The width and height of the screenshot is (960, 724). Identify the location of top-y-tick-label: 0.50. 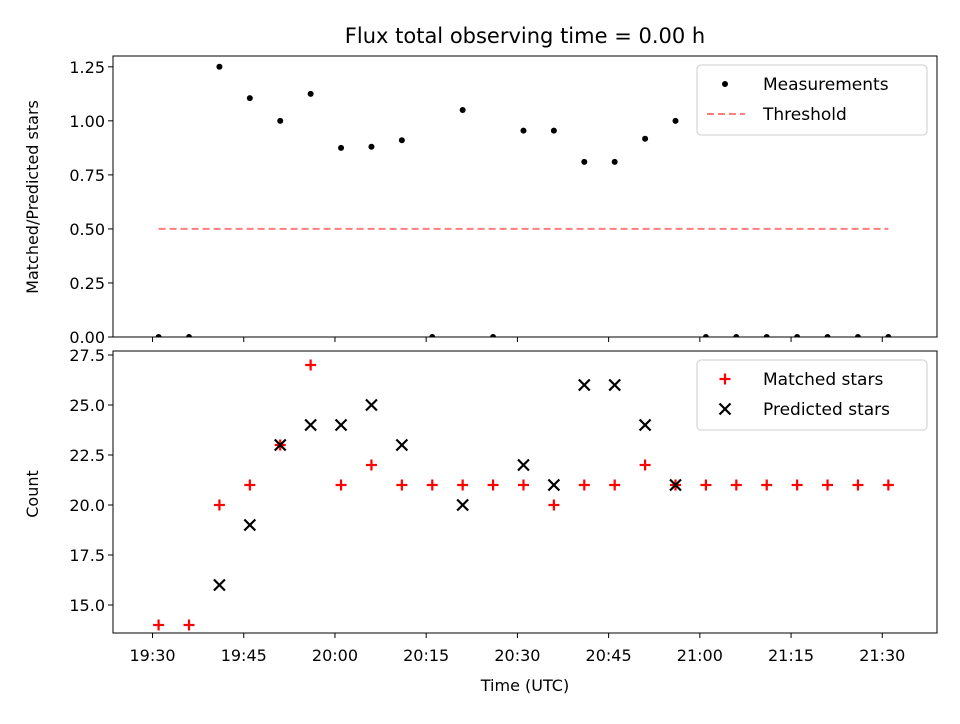
(87, 229).